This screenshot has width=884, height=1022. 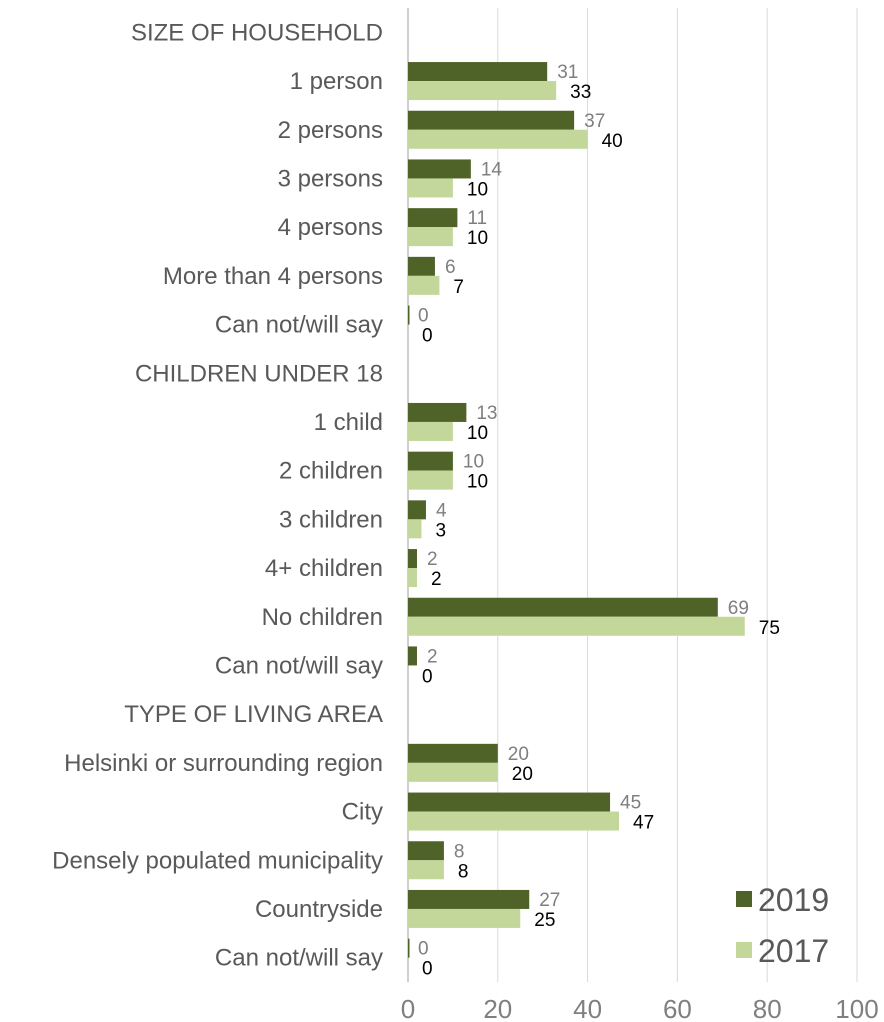 What do you see at coordinates (331, 519) in the screenshot?
I see `category-label: 3 children` at bounding box center [331, 519].